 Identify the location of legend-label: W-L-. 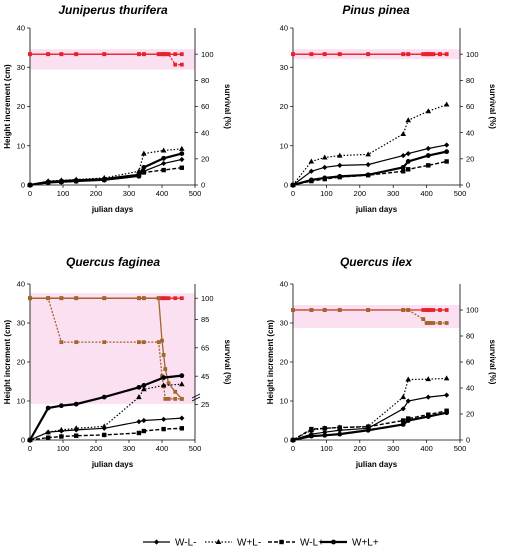
(185, 543).